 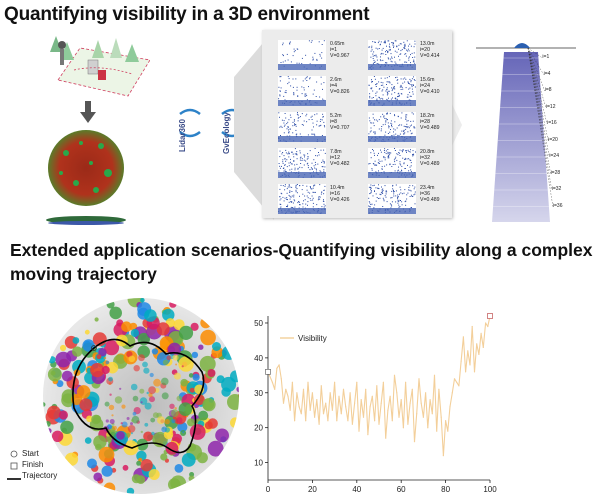 What do you see at coordinates (340, 128) in the screenshot?
I see `viewpoint-visibility: V=0.707` at bounding box center [340, 128].